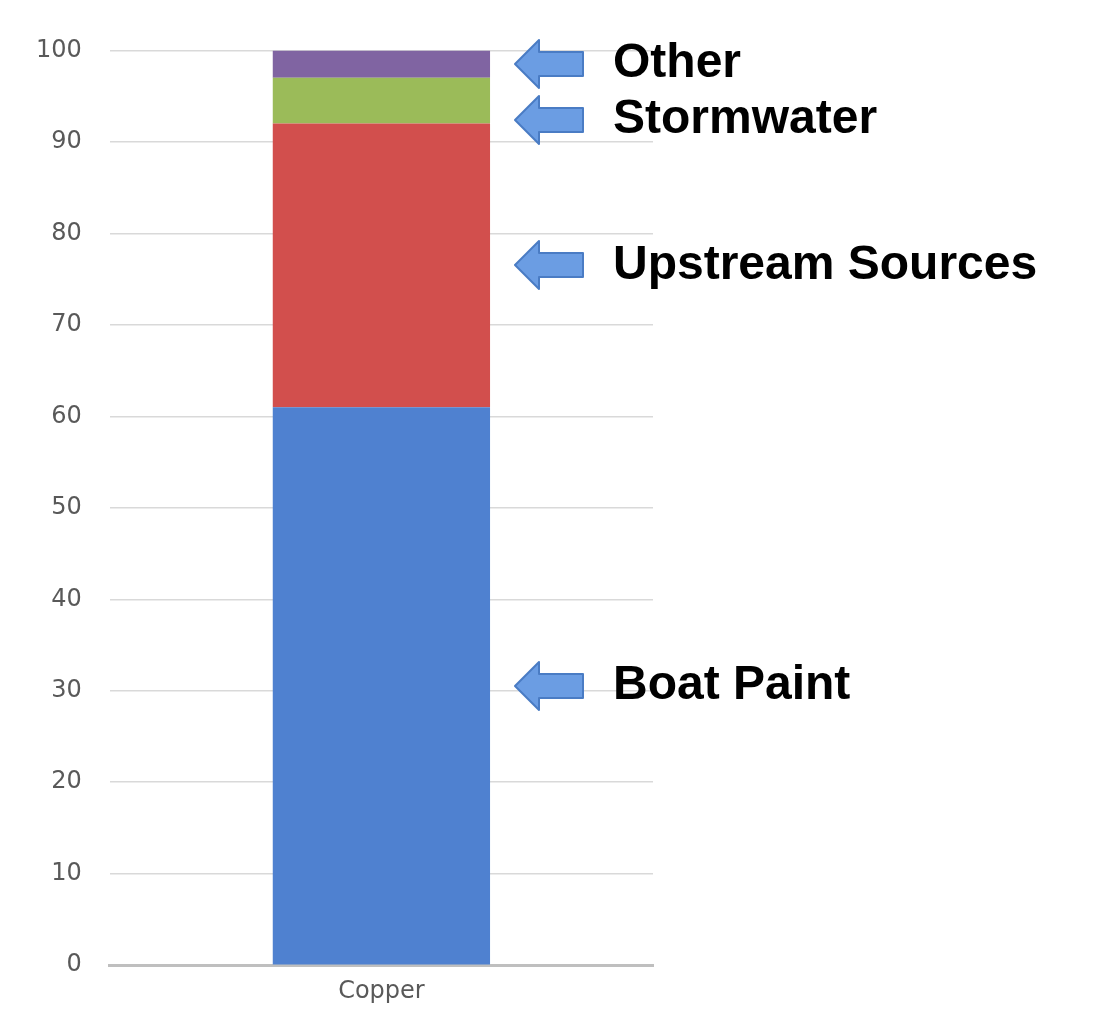 The width and height of the screenshot is (1114, 1026). What do you see at coordinates (66, 323) in the screenshot?
I see `y-tick-label: 70` at bounding box center [66, 323].